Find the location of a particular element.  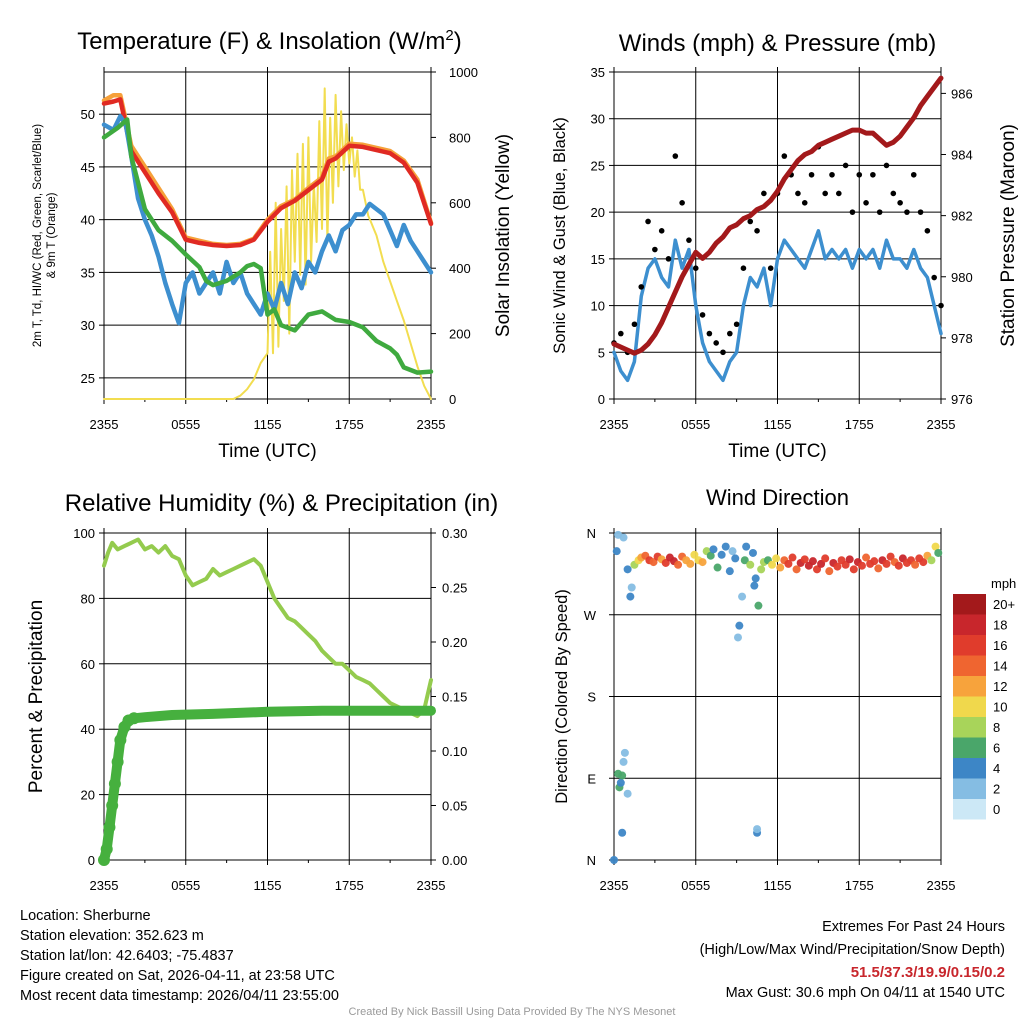

y-right-tick-label: 0 is located at coordinates (452, 399).